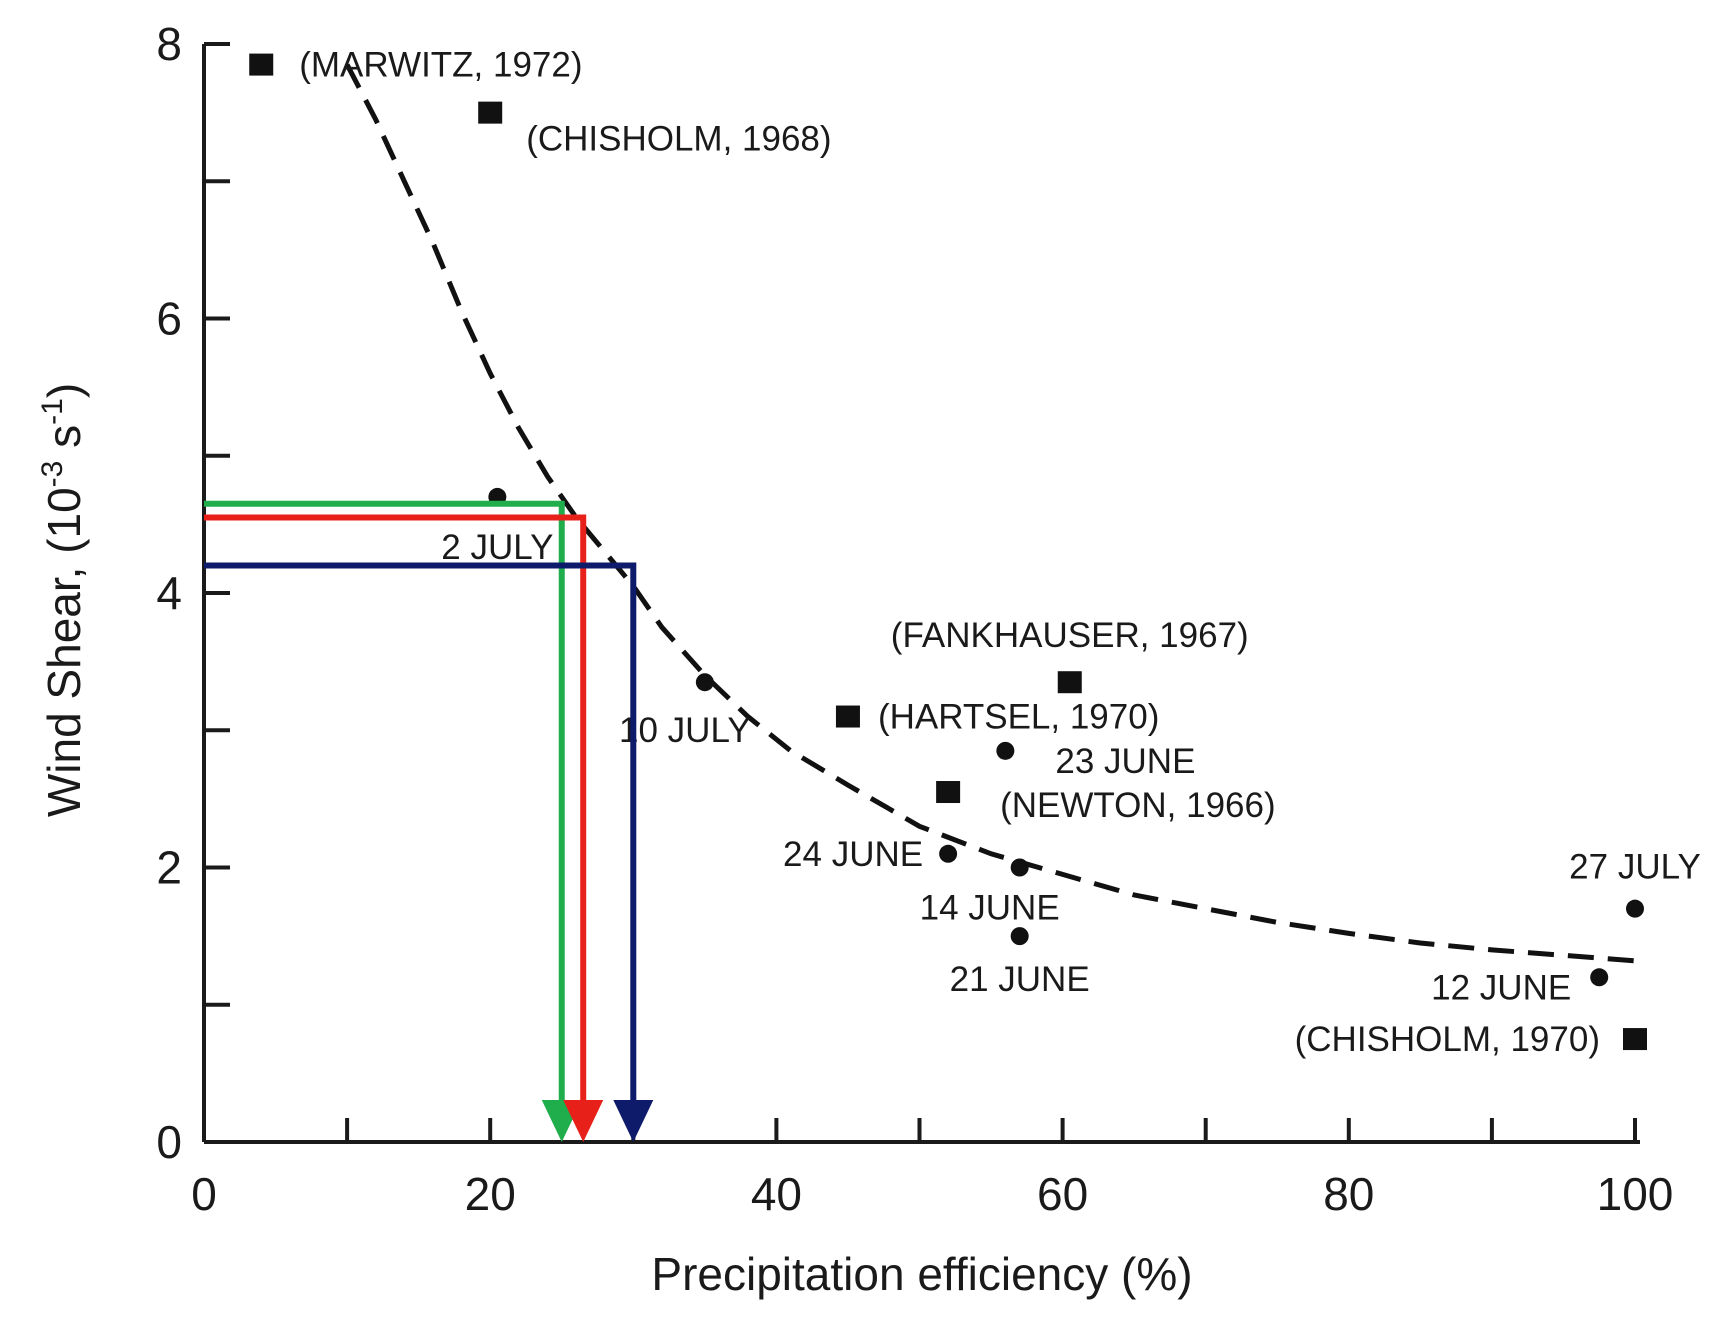 The height and width of the screenshot is (1322, 1726). Describe the element at coordinates (1020, 979) in the screenshot. I see `data-point-label: 21 JUNE` at that location.